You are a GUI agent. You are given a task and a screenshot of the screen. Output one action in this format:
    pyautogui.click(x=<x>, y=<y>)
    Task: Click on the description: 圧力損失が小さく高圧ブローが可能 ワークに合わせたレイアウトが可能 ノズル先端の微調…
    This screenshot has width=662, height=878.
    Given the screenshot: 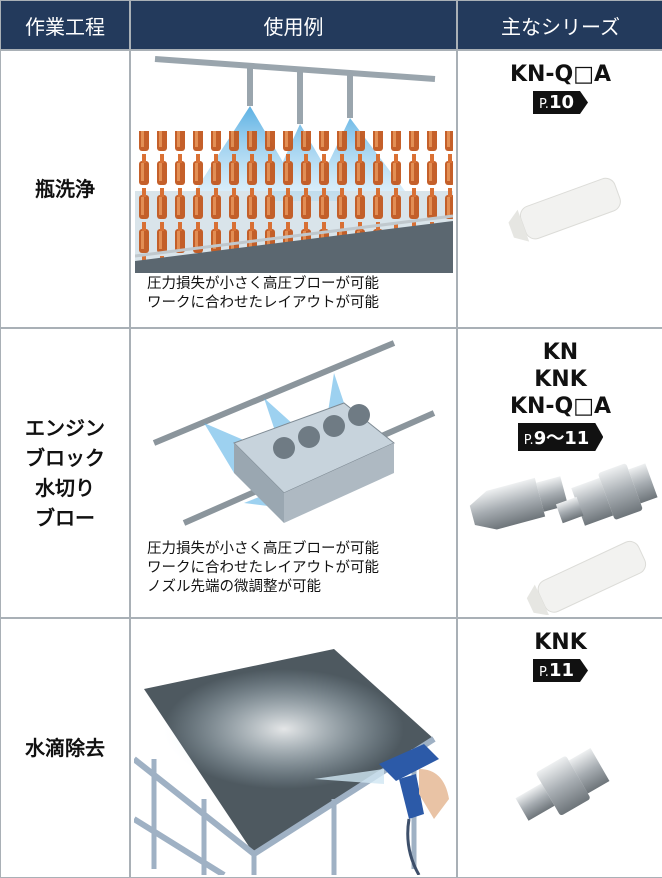 What is the action you would take?
    pyautogui.click(x=255, y=568)
    